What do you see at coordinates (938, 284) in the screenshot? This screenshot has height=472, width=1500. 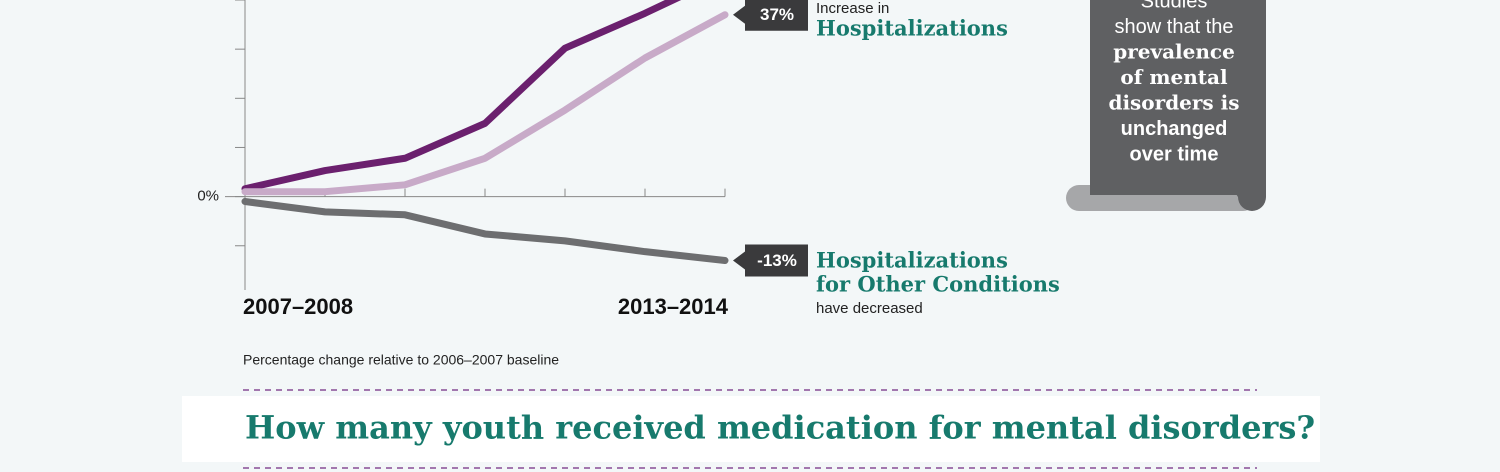 I see `annotation: for Other Conditions` at bounding box center [938, 284].